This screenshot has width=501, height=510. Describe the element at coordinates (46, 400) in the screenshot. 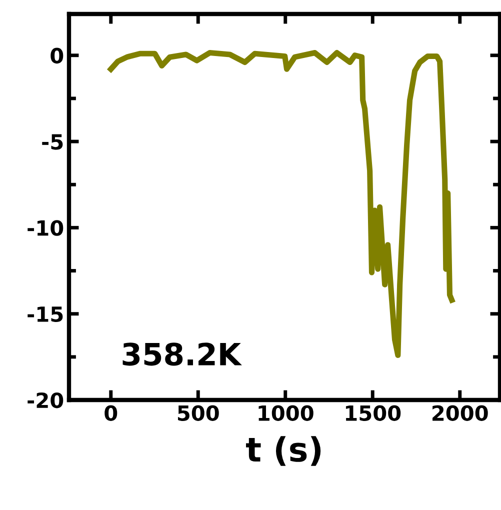

I see `y-tick-label: -20` at that location.